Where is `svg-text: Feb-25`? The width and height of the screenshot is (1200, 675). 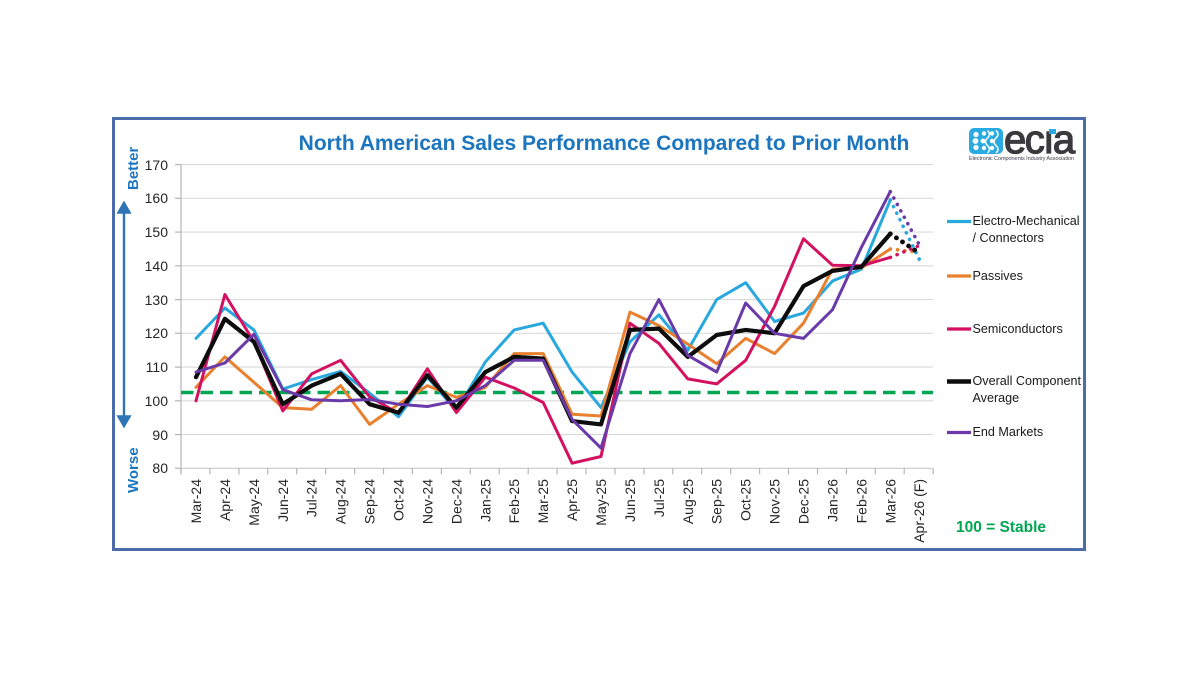 svg-text: Feb-25 is located at coordinates (514, 501).